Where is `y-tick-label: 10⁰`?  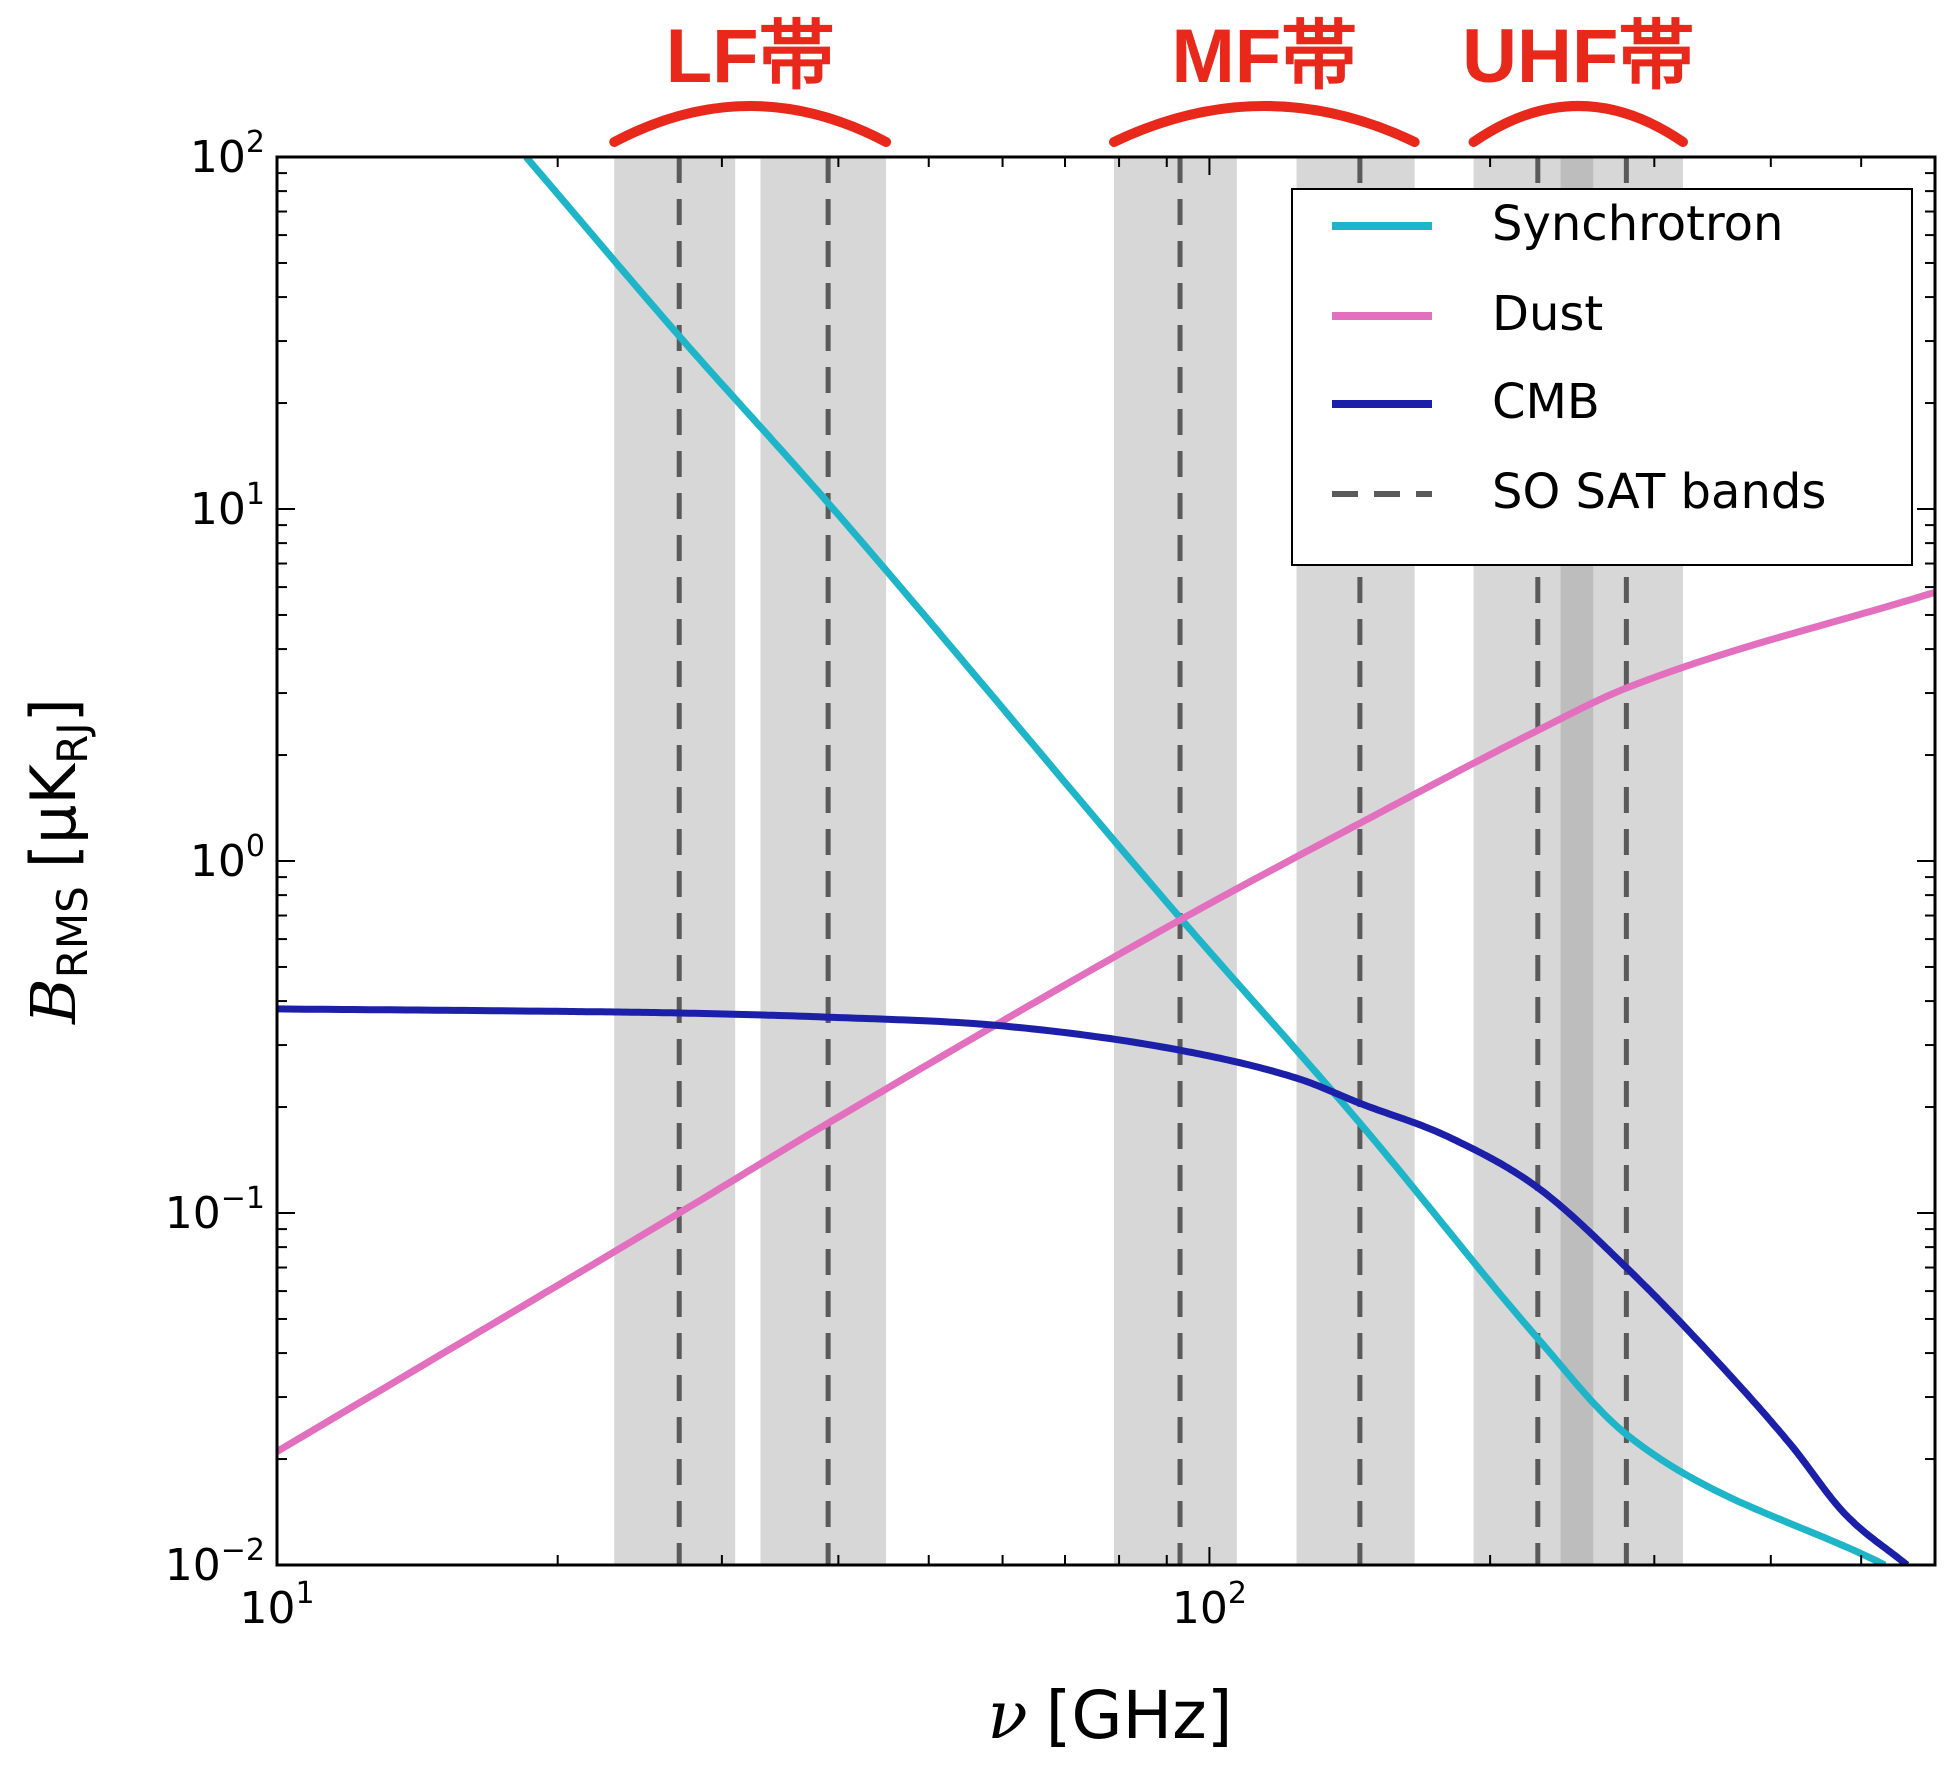 y-tick-label: 10⁰ is located at coordinates (227, 858).